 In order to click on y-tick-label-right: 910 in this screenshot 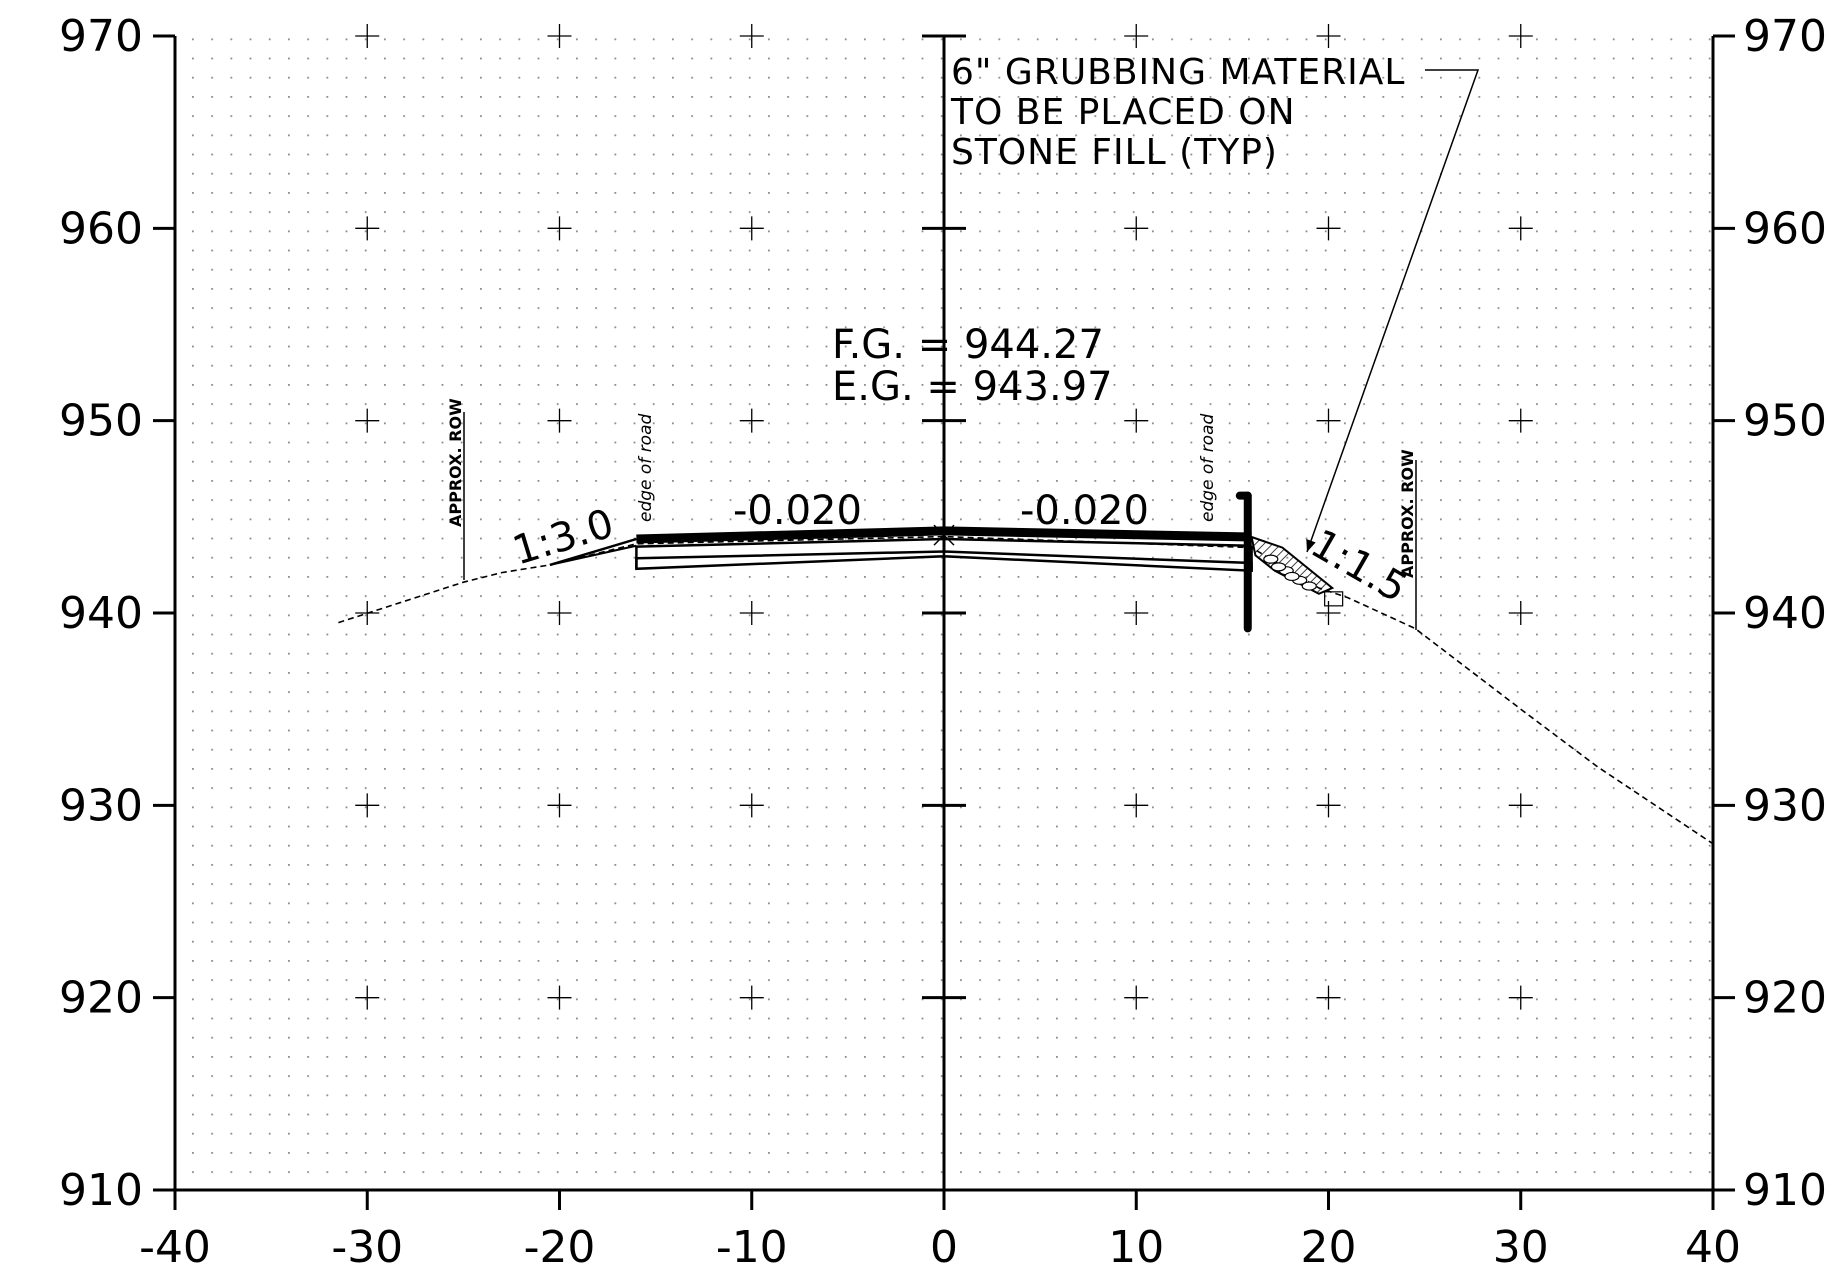, I will do `click(1785, 1190)`.